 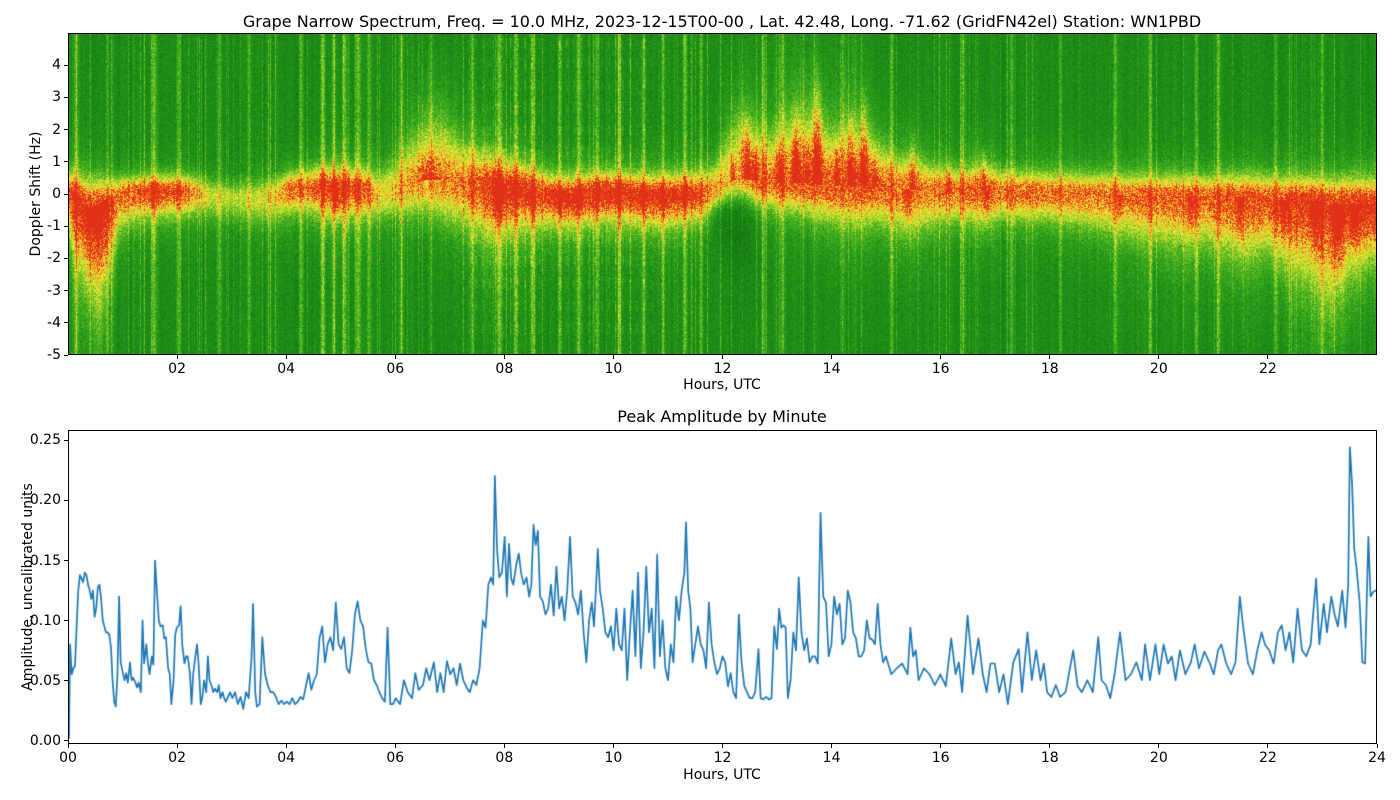 What do you see at coordinates (722, 385) in the screenshot?
I see `spectrogram-xlabel: Hours, UTC` at bounding box center [722, 385].